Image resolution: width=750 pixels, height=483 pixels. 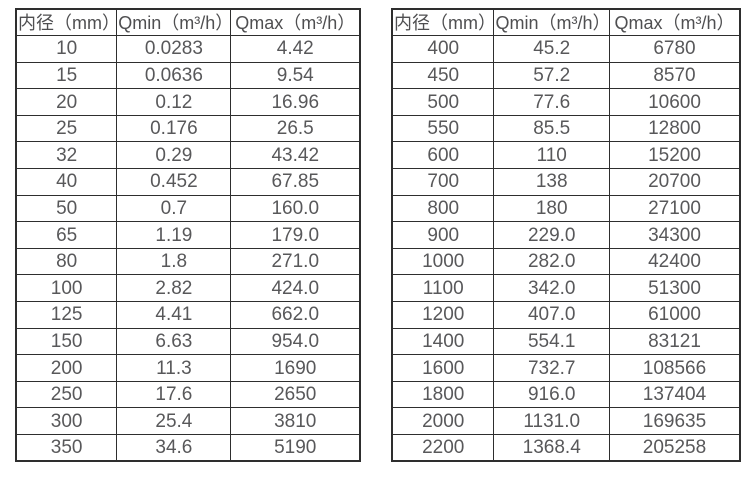 What do you see at coordinates (551, 448) in the screenshot?
I see `table-cell: 1368.4` at bounding box center [551, 448].